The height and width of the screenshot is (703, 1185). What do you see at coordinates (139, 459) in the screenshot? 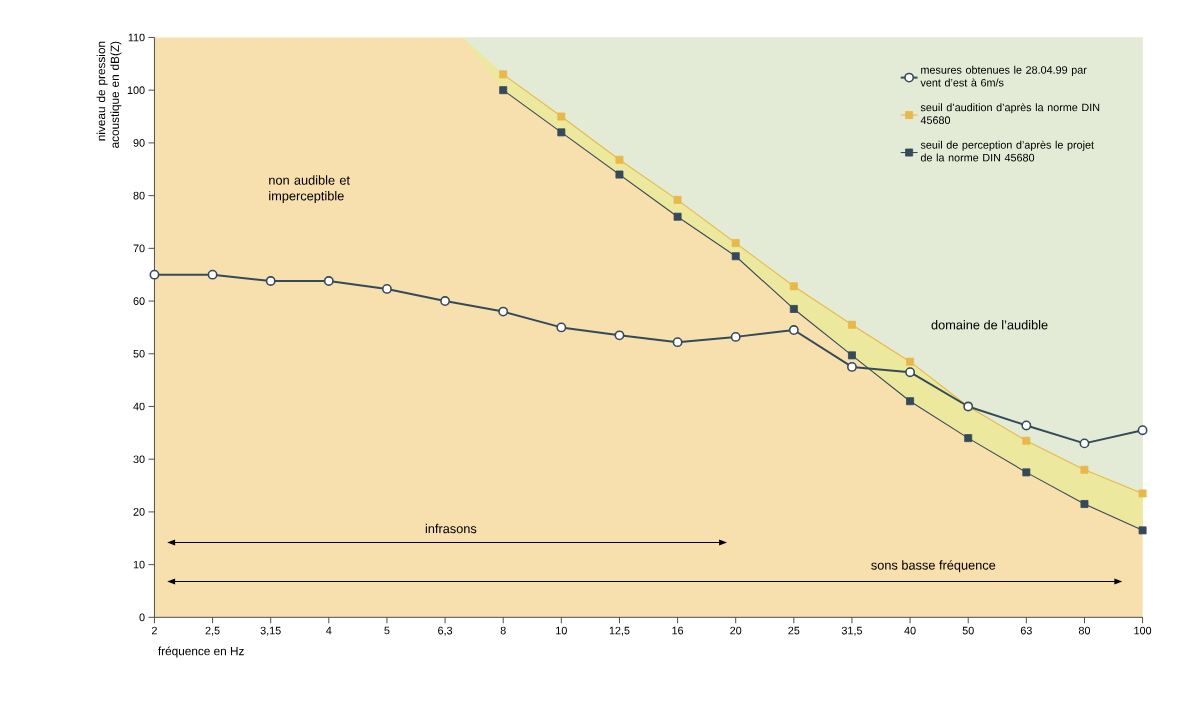
I see `y-tick-label: 30` at bounding box center [139, 459].